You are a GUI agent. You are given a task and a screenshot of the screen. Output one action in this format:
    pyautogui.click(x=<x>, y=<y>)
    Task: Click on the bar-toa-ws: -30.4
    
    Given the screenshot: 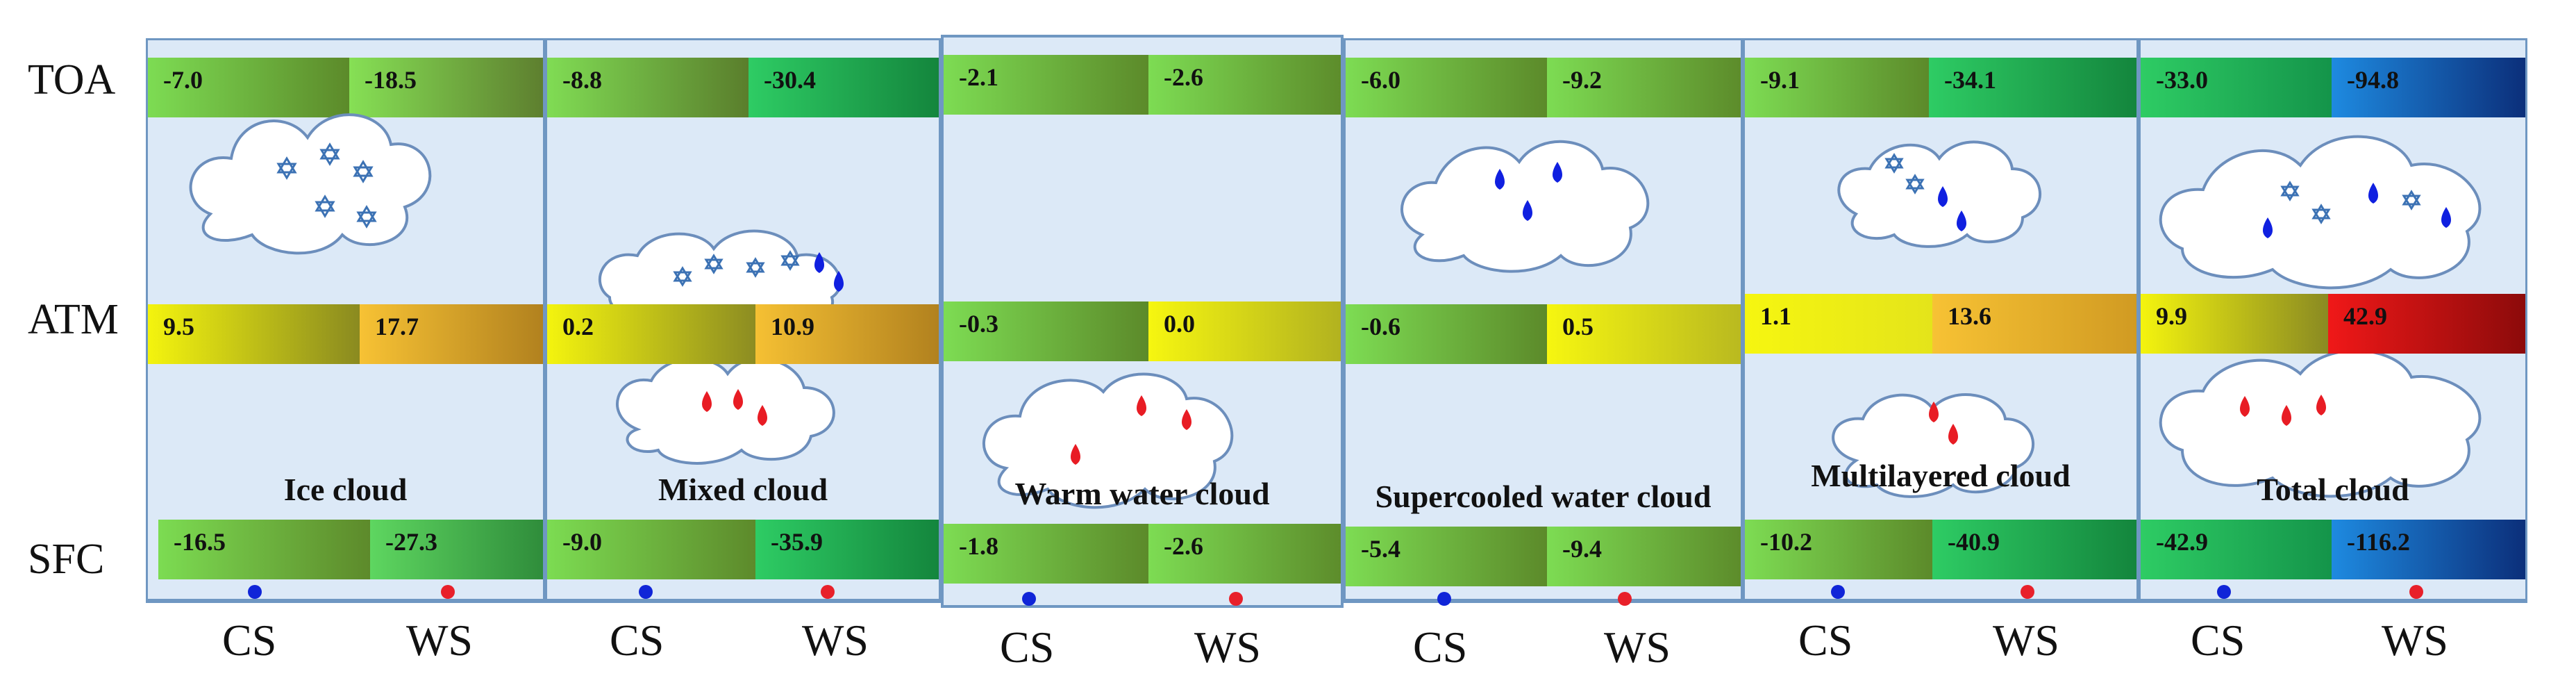 What is the action you would take?
    pyautogui.click(x=843, y=87)
    